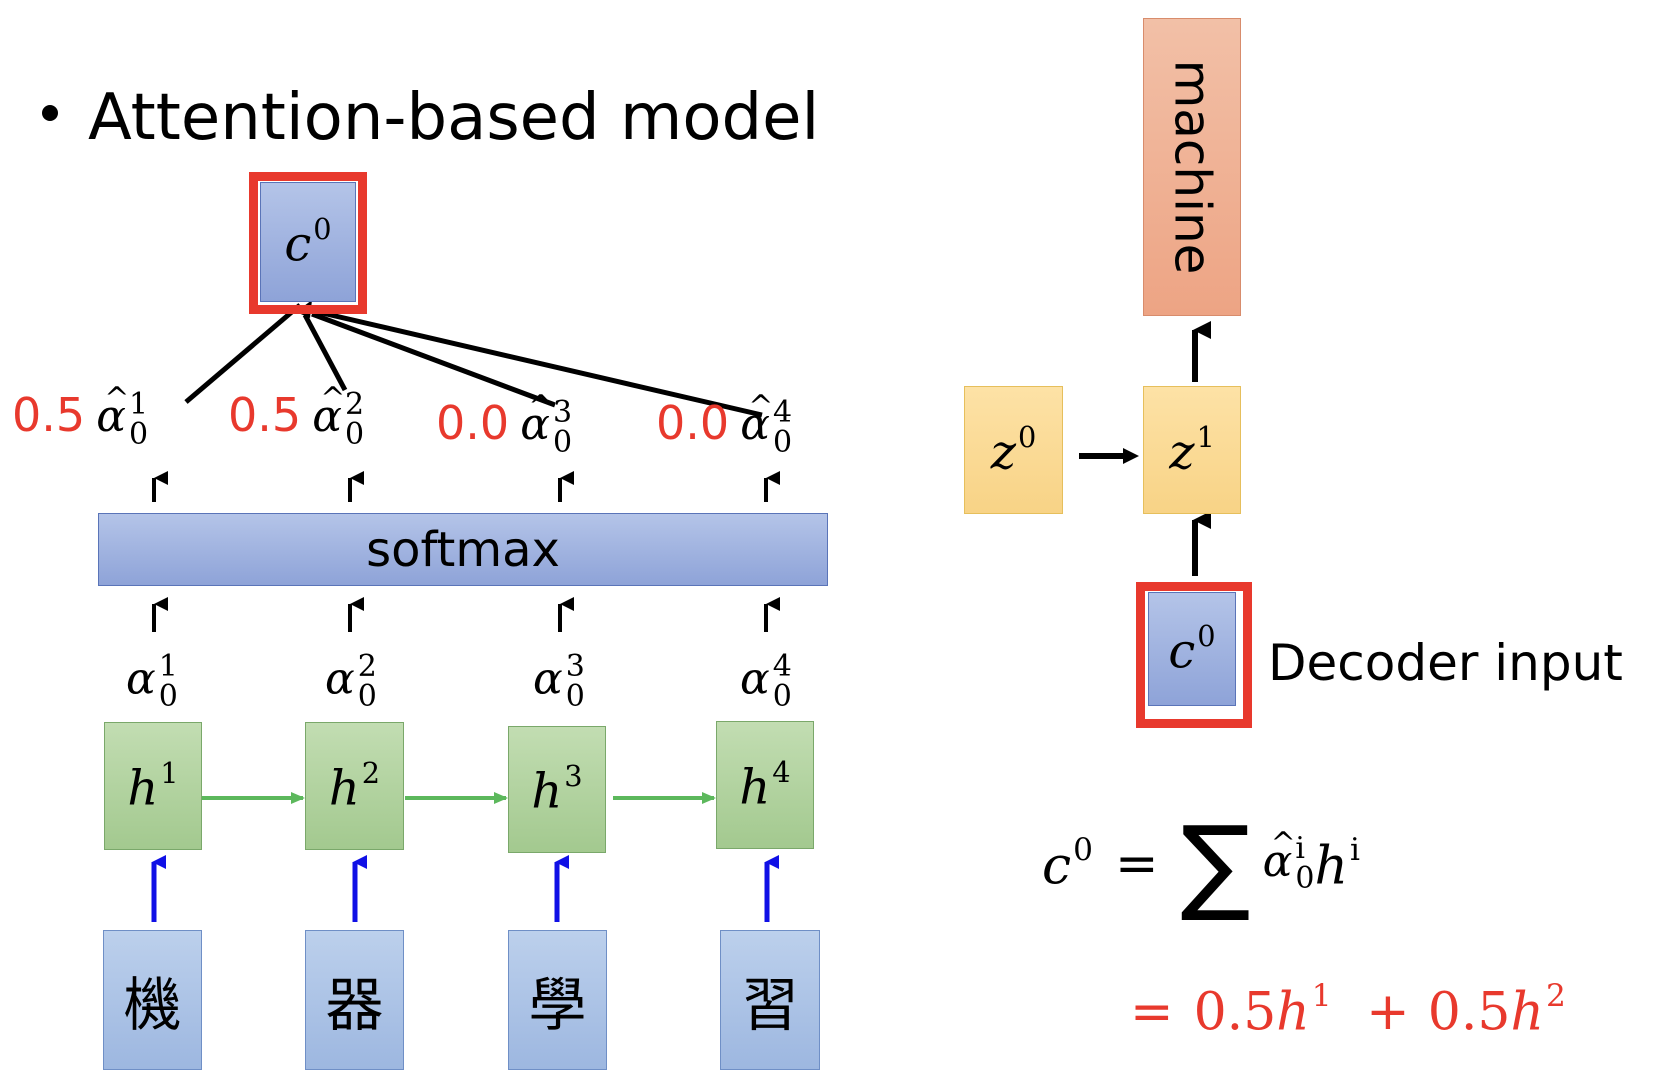 The image size is (1656, 1080). What do you see at coordinates (152, 1000) in the screenshot?
I see `input-token-1: 機` at bounding box center [152, 1000].